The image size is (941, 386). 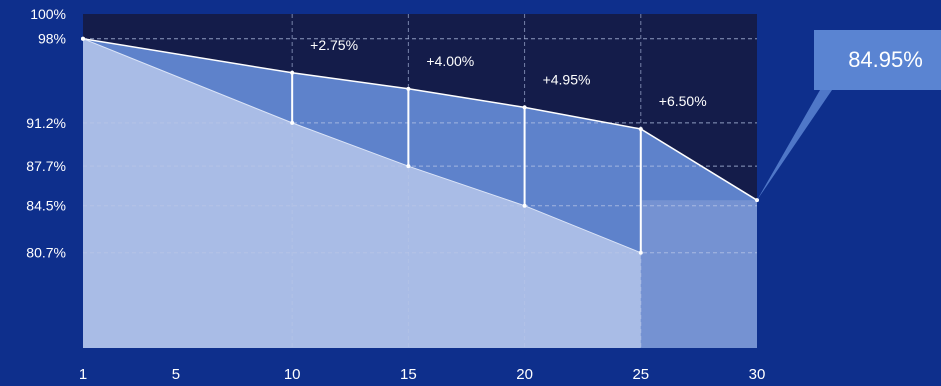 What do you see at coordinates (52, 39) in the screenshot?
I see `y-tick-label: 98%` at bounding box center [52, 39].